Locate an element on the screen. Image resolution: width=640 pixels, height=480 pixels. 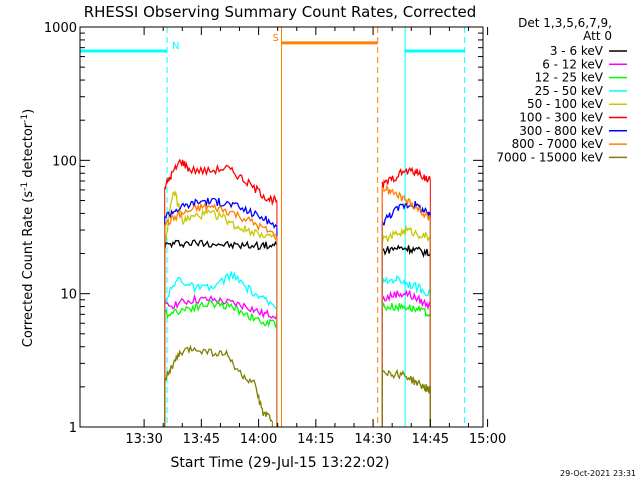
x-tick-label: 13:45 is located at coordinates (201, 439).